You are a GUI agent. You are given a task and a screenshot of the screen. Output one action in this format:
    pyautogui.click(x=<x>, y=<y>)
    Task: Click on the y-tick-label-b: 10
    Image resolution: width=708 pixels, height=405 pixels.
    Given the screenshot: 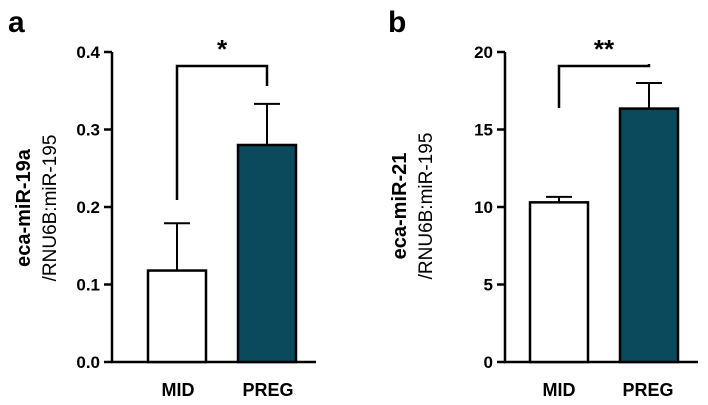 What is the action you would take?
    pyautogui.click(x=483, y=207)
    